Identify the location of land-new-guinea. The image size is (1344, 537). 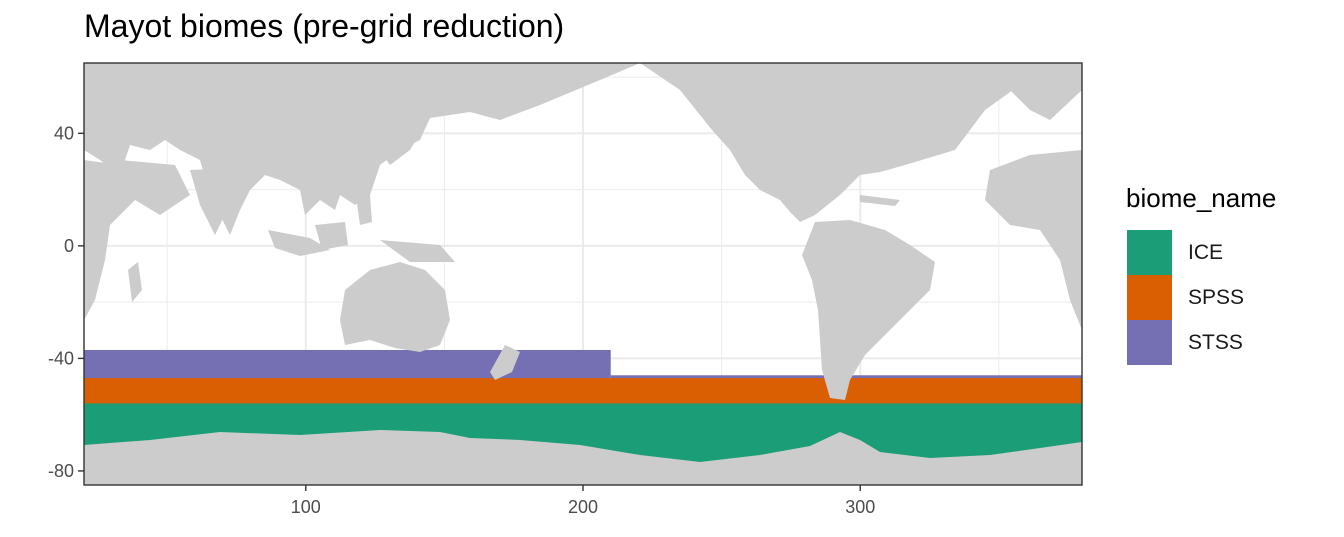
(417, 251).